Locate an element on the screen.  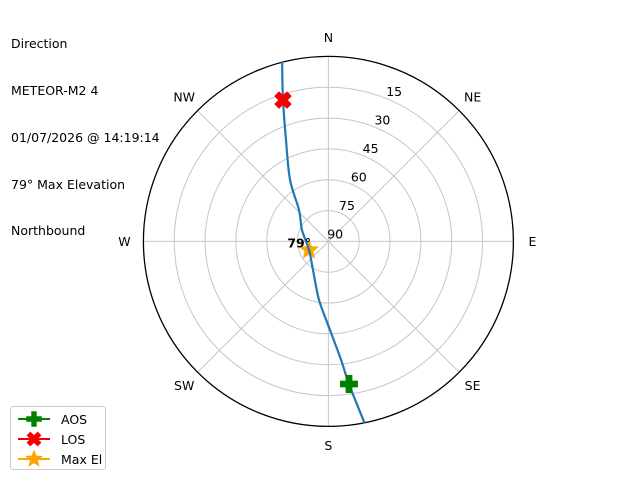
elevation-tick-label-30: 30 is located at coordinates (382, 120).